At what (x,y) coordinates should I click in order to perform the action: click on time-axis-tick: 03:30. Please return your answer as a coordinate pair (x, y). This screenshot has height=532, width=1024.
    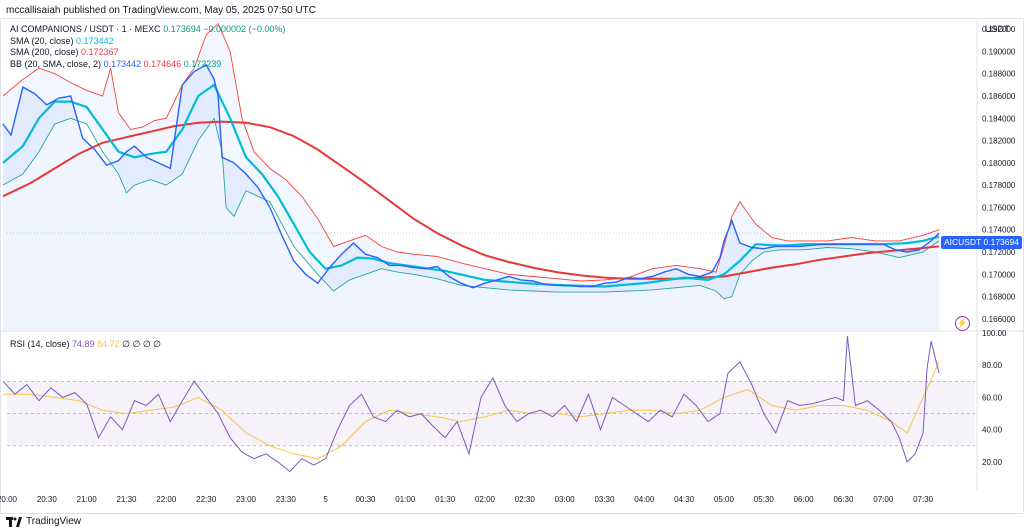
    Looking at the image, I should click on (604, 499).